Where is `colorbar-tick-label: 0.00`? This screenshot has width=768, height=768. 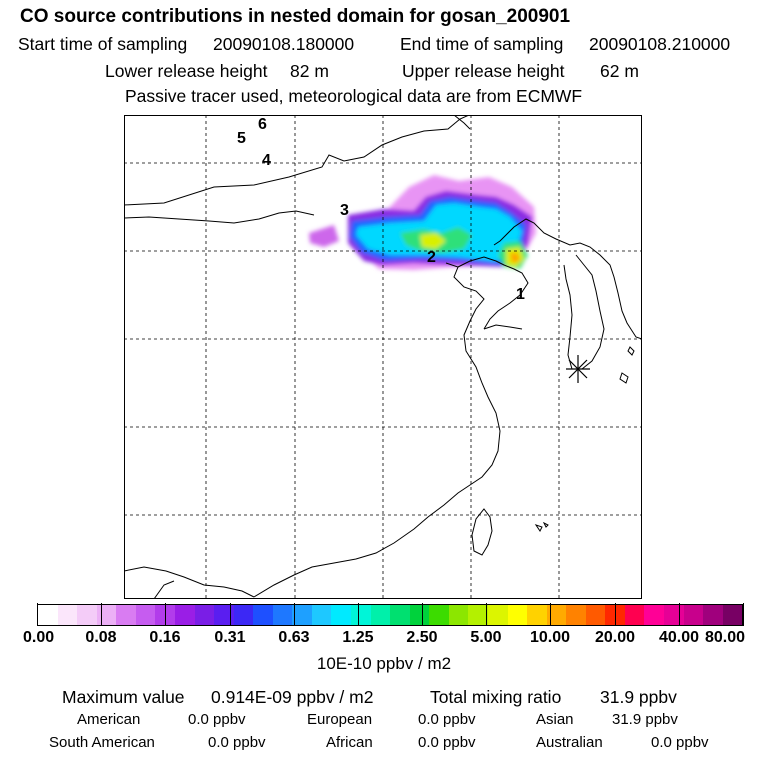 colorbar-tick-label: 0.00 is located at coordinates (39, 637).